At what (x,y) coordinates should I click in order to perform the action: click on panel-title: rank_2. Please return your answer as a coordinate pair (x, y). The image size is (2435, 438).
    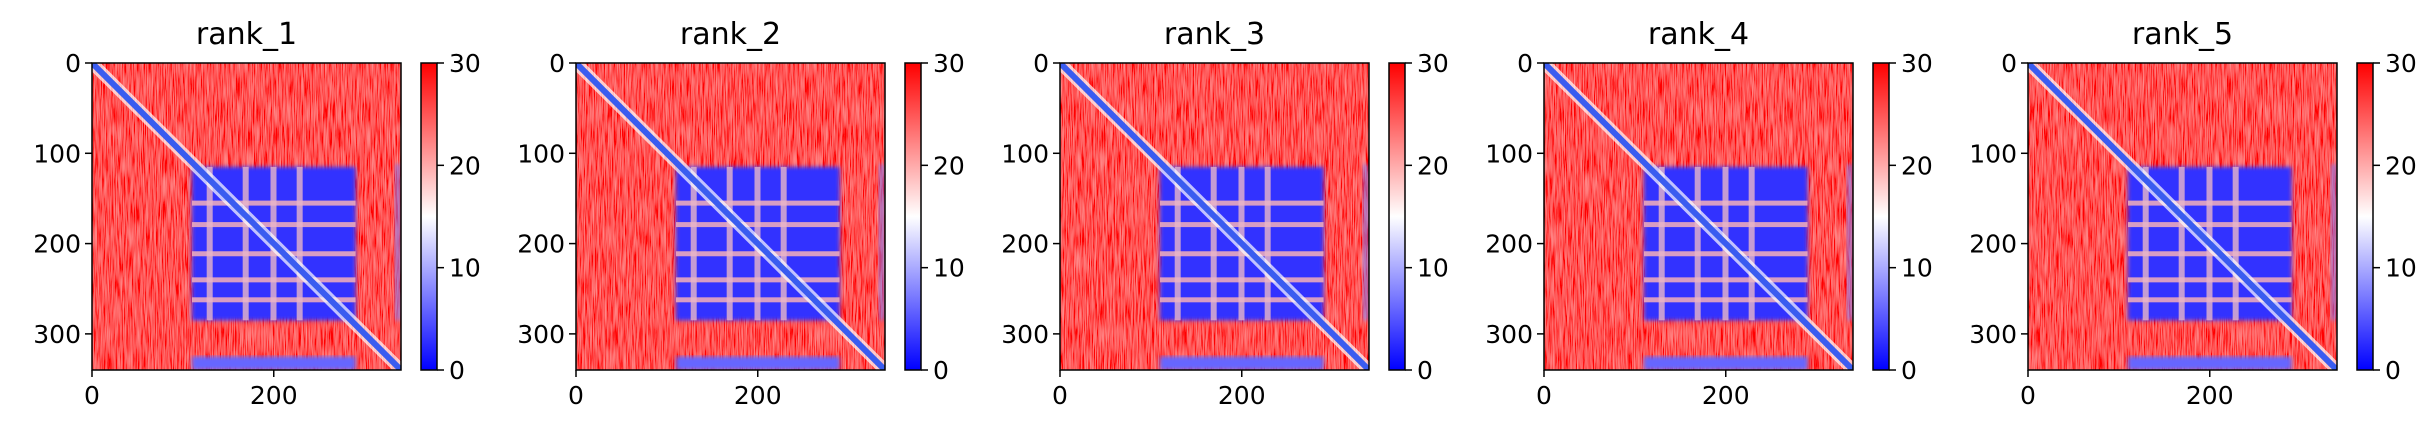
    Looking at the image, I should click on (730, 34).